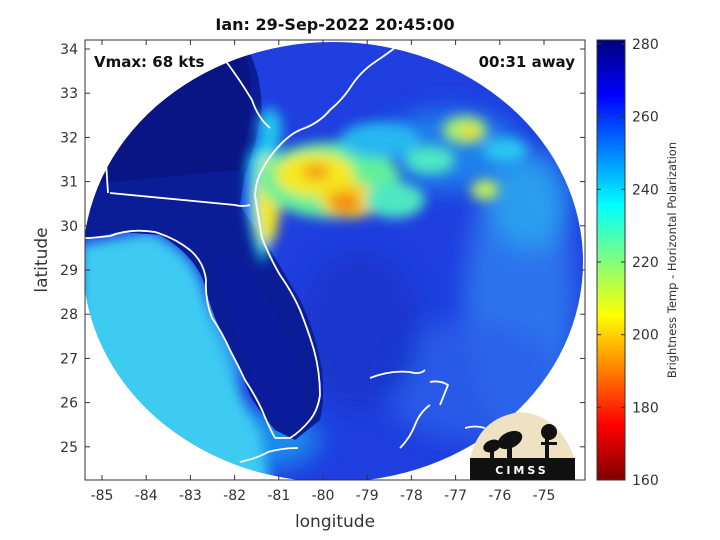 The width and height of the screenshot is (720, 540). Describe the element at coordinates (335, 522) in the screenshot. I see `x-axis-label: longitude` at that location.